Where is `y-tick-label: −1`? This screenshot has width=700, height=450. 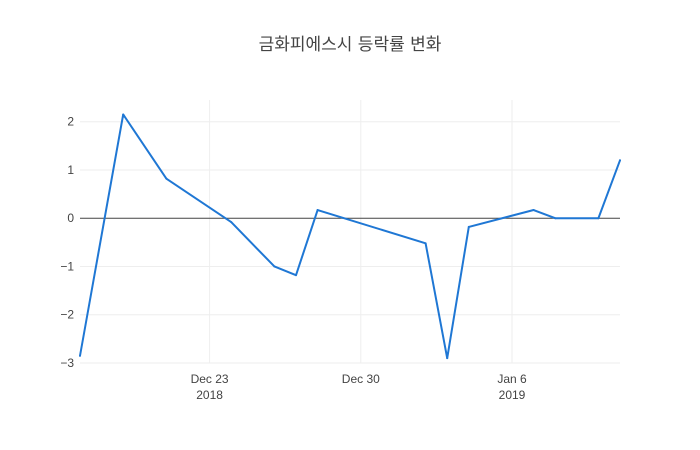 y-tick-label: −1 is located at coordinates (67, 266).